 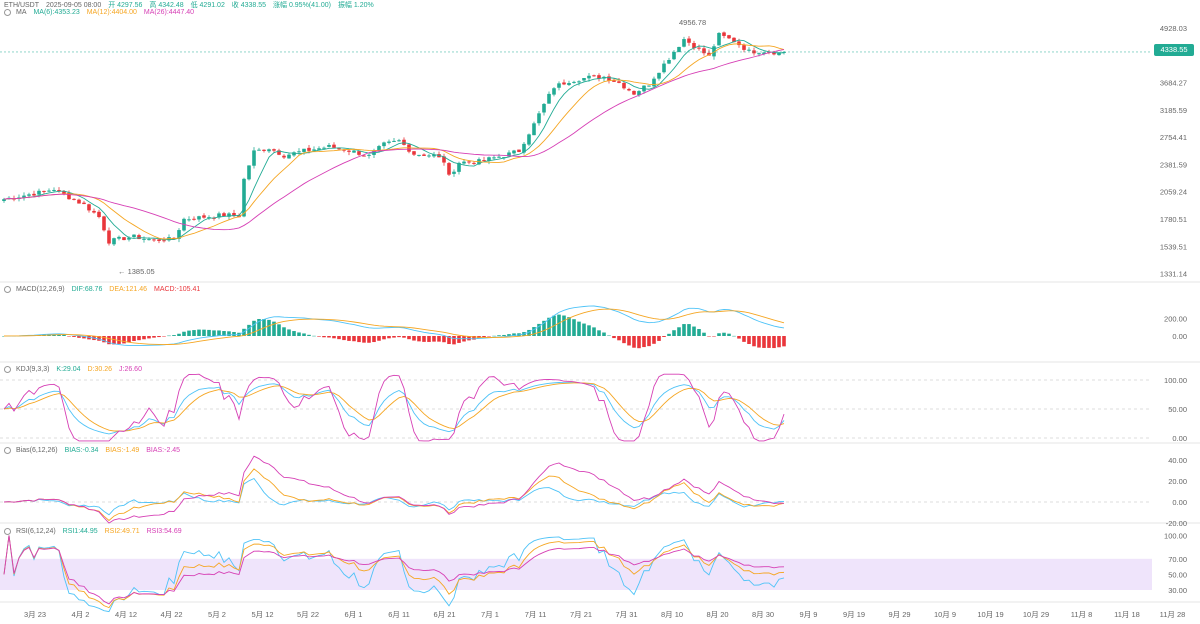 I want to click on d-line, so click(x=394, y=407).